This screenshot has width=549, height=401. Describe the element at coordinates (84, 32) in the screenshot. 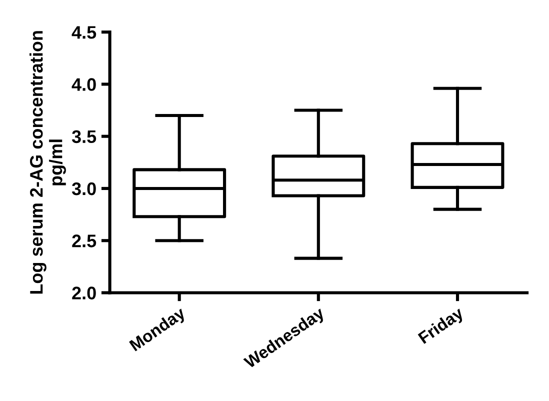

I see `y-tick-label: 4.5` at that location.